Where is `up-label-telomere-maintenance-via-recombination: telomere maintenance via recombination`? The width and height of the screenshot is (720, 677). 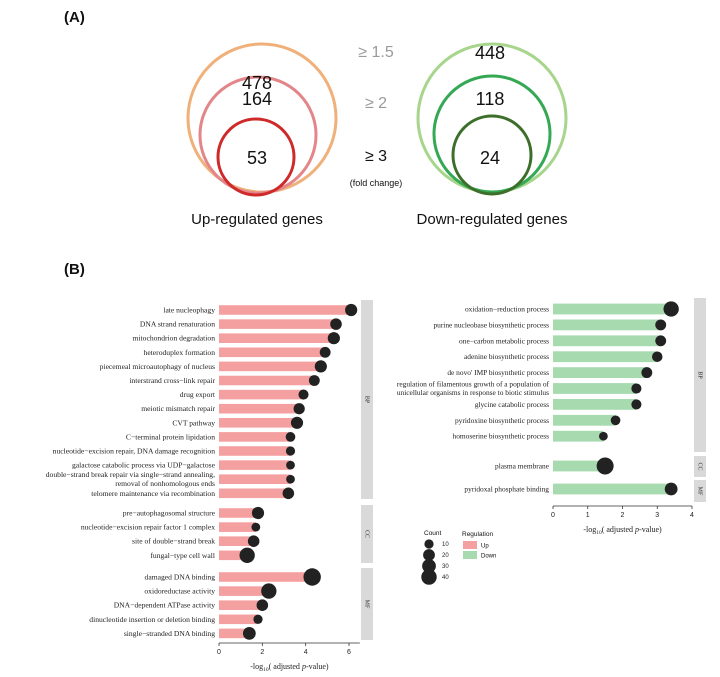
up-label-telomere-maintenance-via-recombination: telomere maintenance via recombination is located at coordinates (153, 493).